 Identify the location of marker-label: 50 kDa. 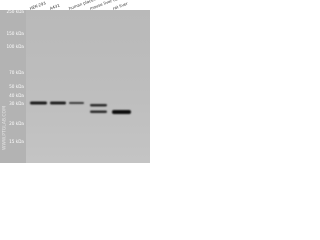
(16, 86).